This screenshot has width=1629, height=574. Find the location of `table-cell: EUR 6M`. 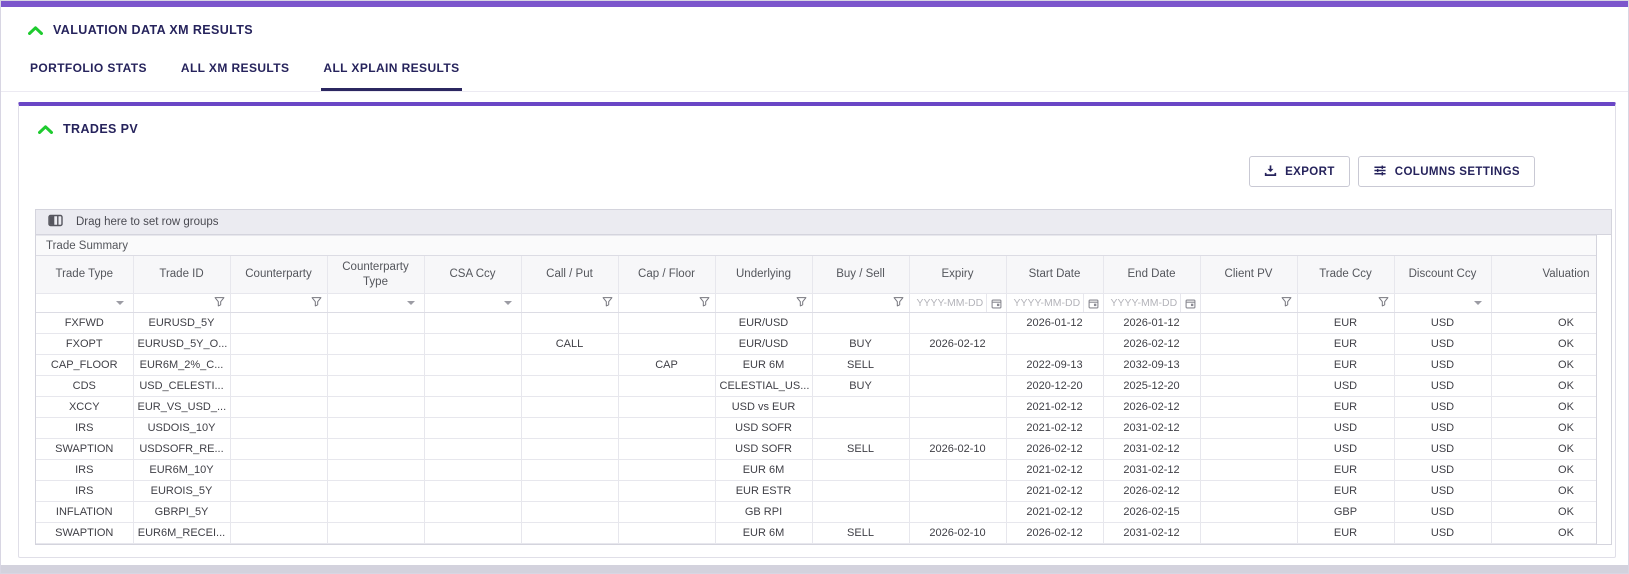

table-cell: EUR 6M is located at coordinates (763, 365).